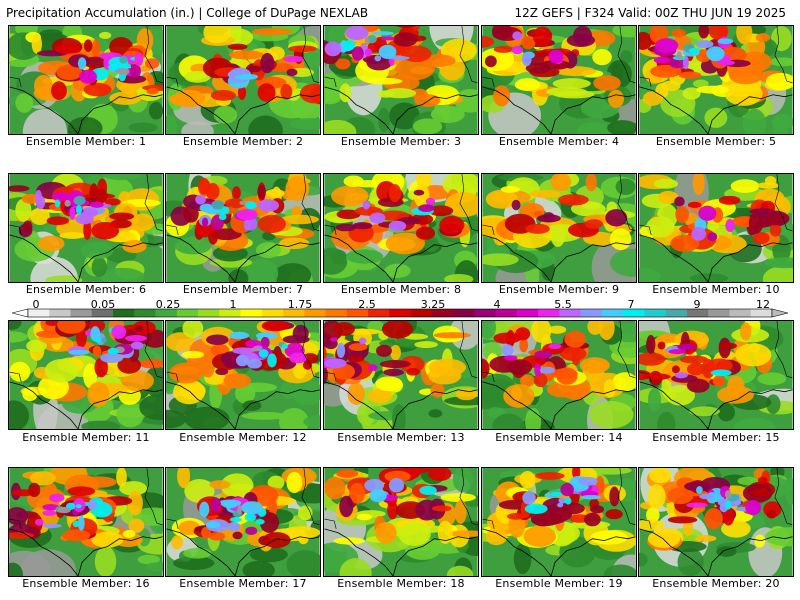  What do you see at coordinates (86, 437) in the screenshot?
I see `member-caption: Ensemble Member: 11` at bounding box center [86, 437].